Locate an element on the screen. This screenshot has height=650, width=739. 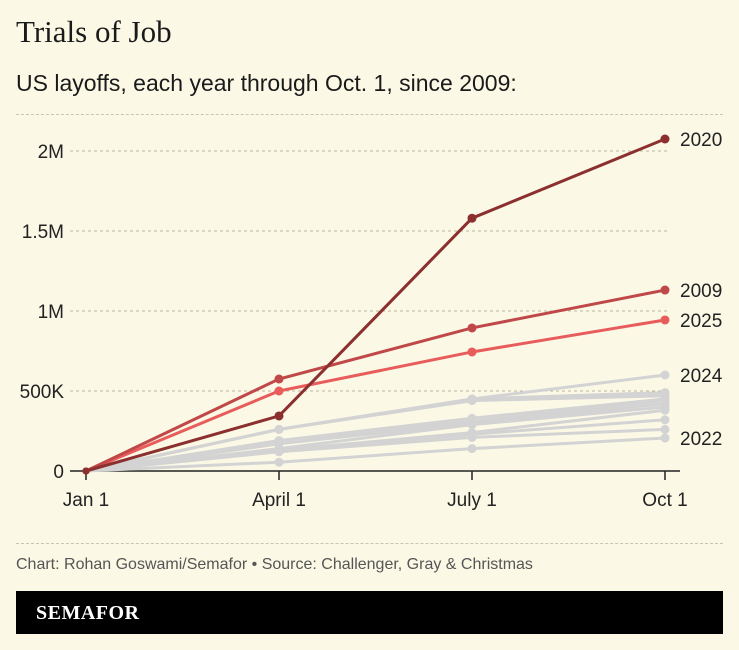
source-note: Chart: Rohan Goswami/Semafor • Source is located at coordinates (274, 564).